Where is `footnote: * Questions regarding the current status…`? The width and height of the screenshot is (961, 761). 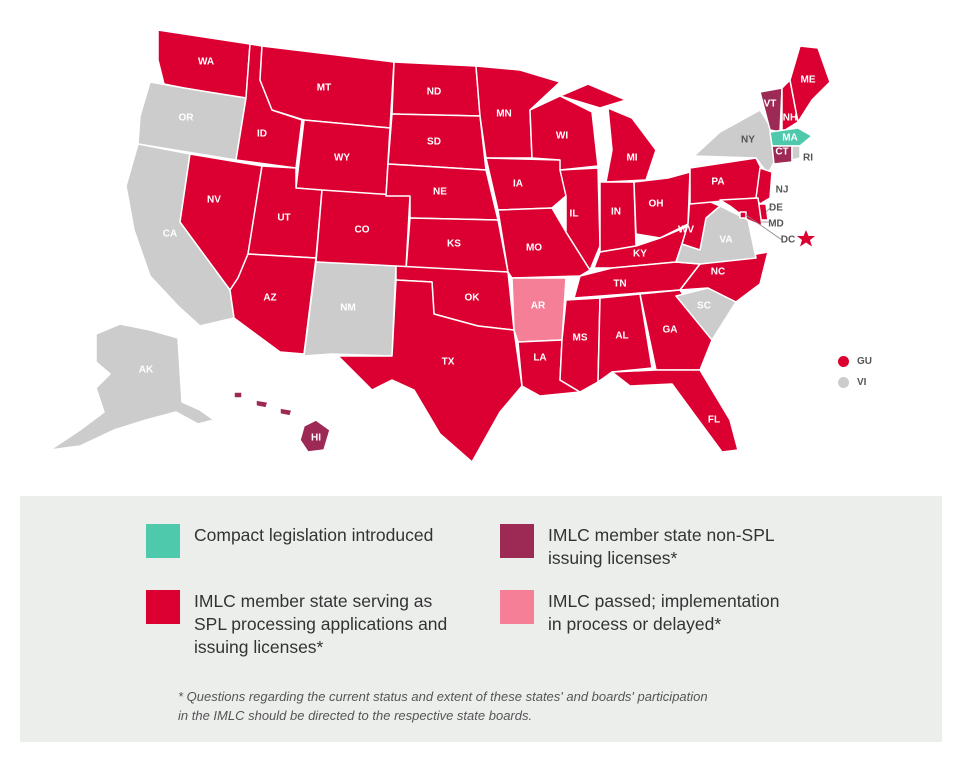 footnote: * Questions regarding the current status… is located at coordinates (443, 706).